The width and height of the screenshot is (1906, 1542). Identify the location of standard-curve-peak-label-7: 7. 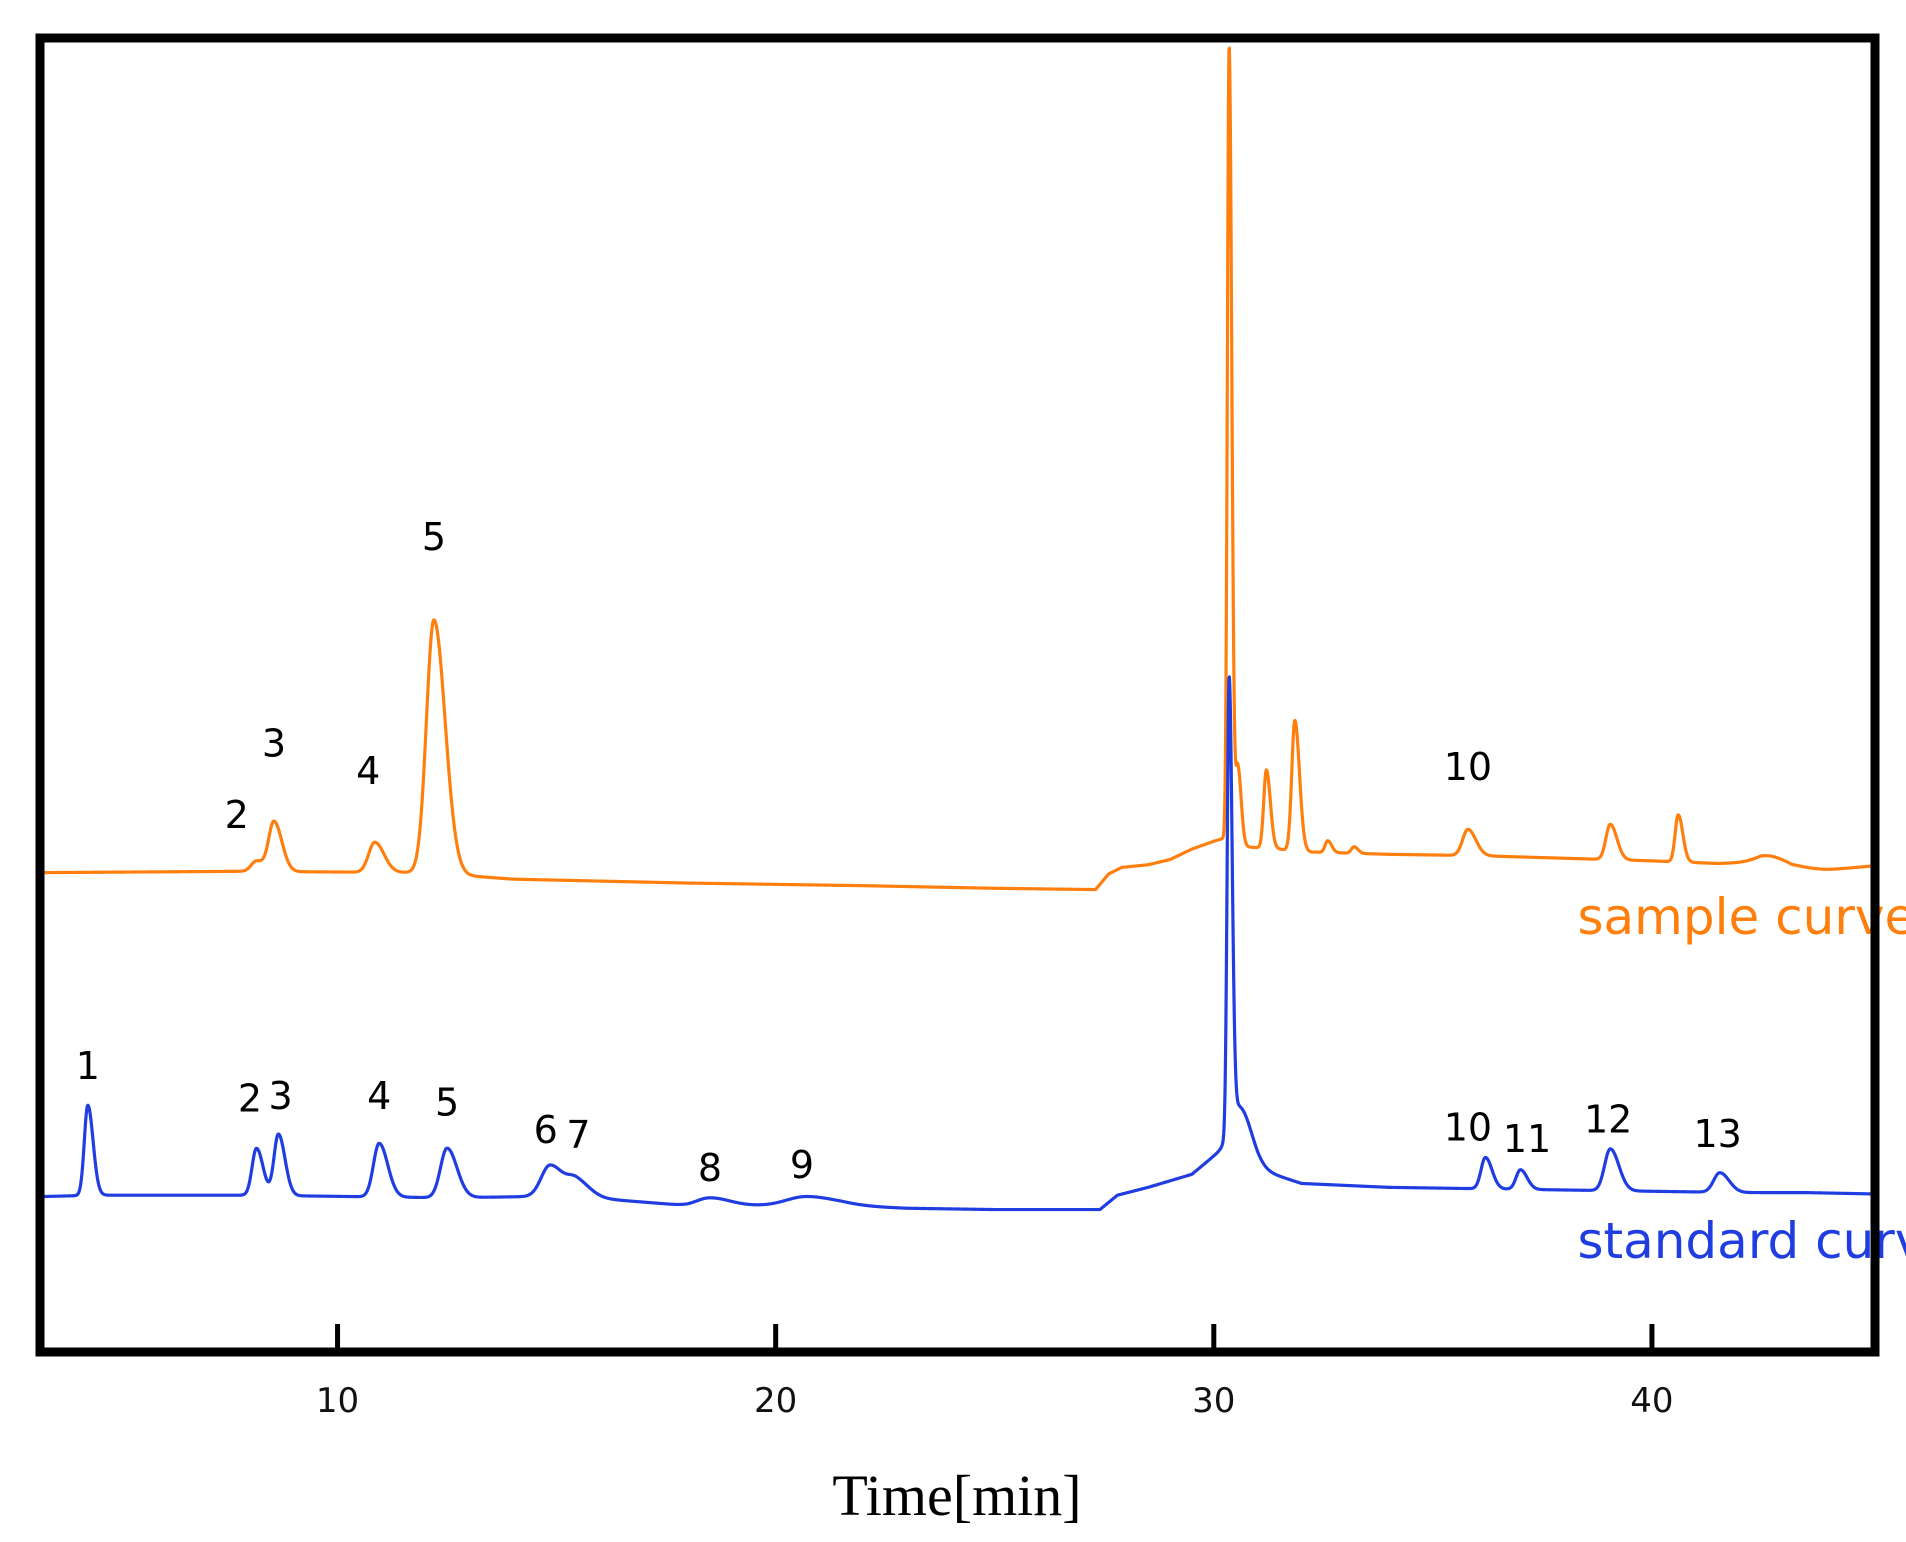
(578, 1135).